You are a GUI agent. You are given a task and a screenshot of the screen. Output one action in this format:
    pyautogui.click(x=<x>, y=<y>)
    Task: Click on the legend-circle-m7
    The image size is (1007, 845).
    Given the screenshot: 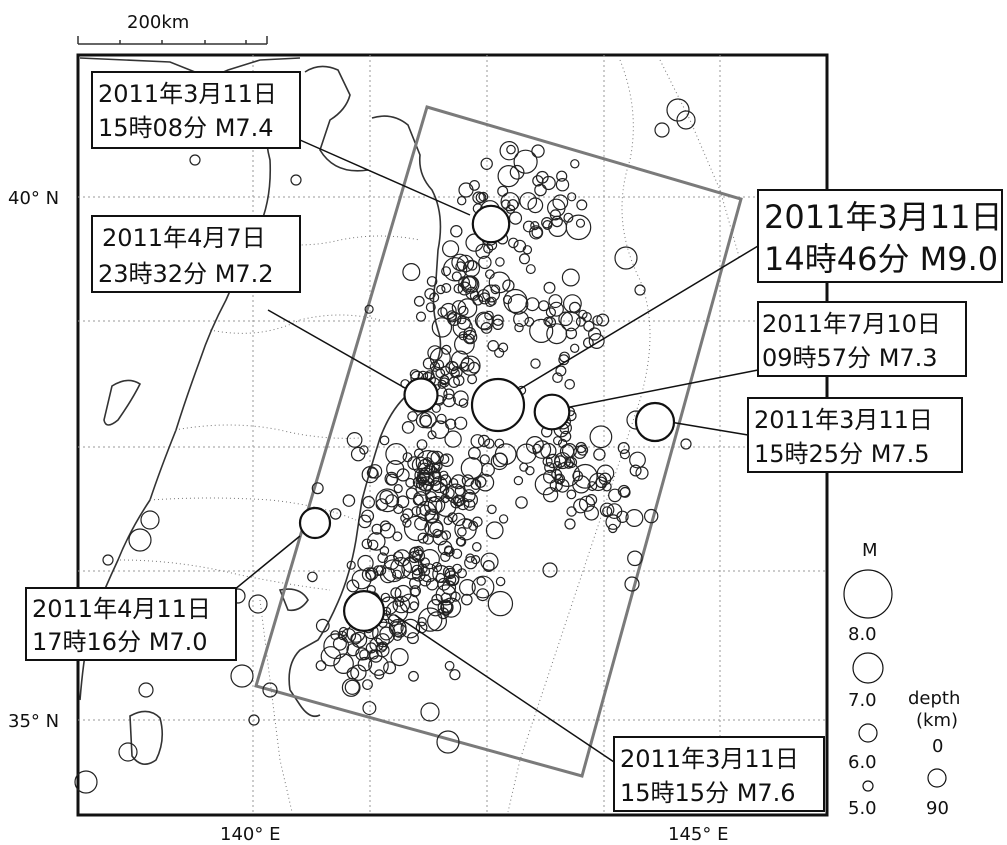 What is the action you would take?
    pyautogui.click(x=868, y=668)
    